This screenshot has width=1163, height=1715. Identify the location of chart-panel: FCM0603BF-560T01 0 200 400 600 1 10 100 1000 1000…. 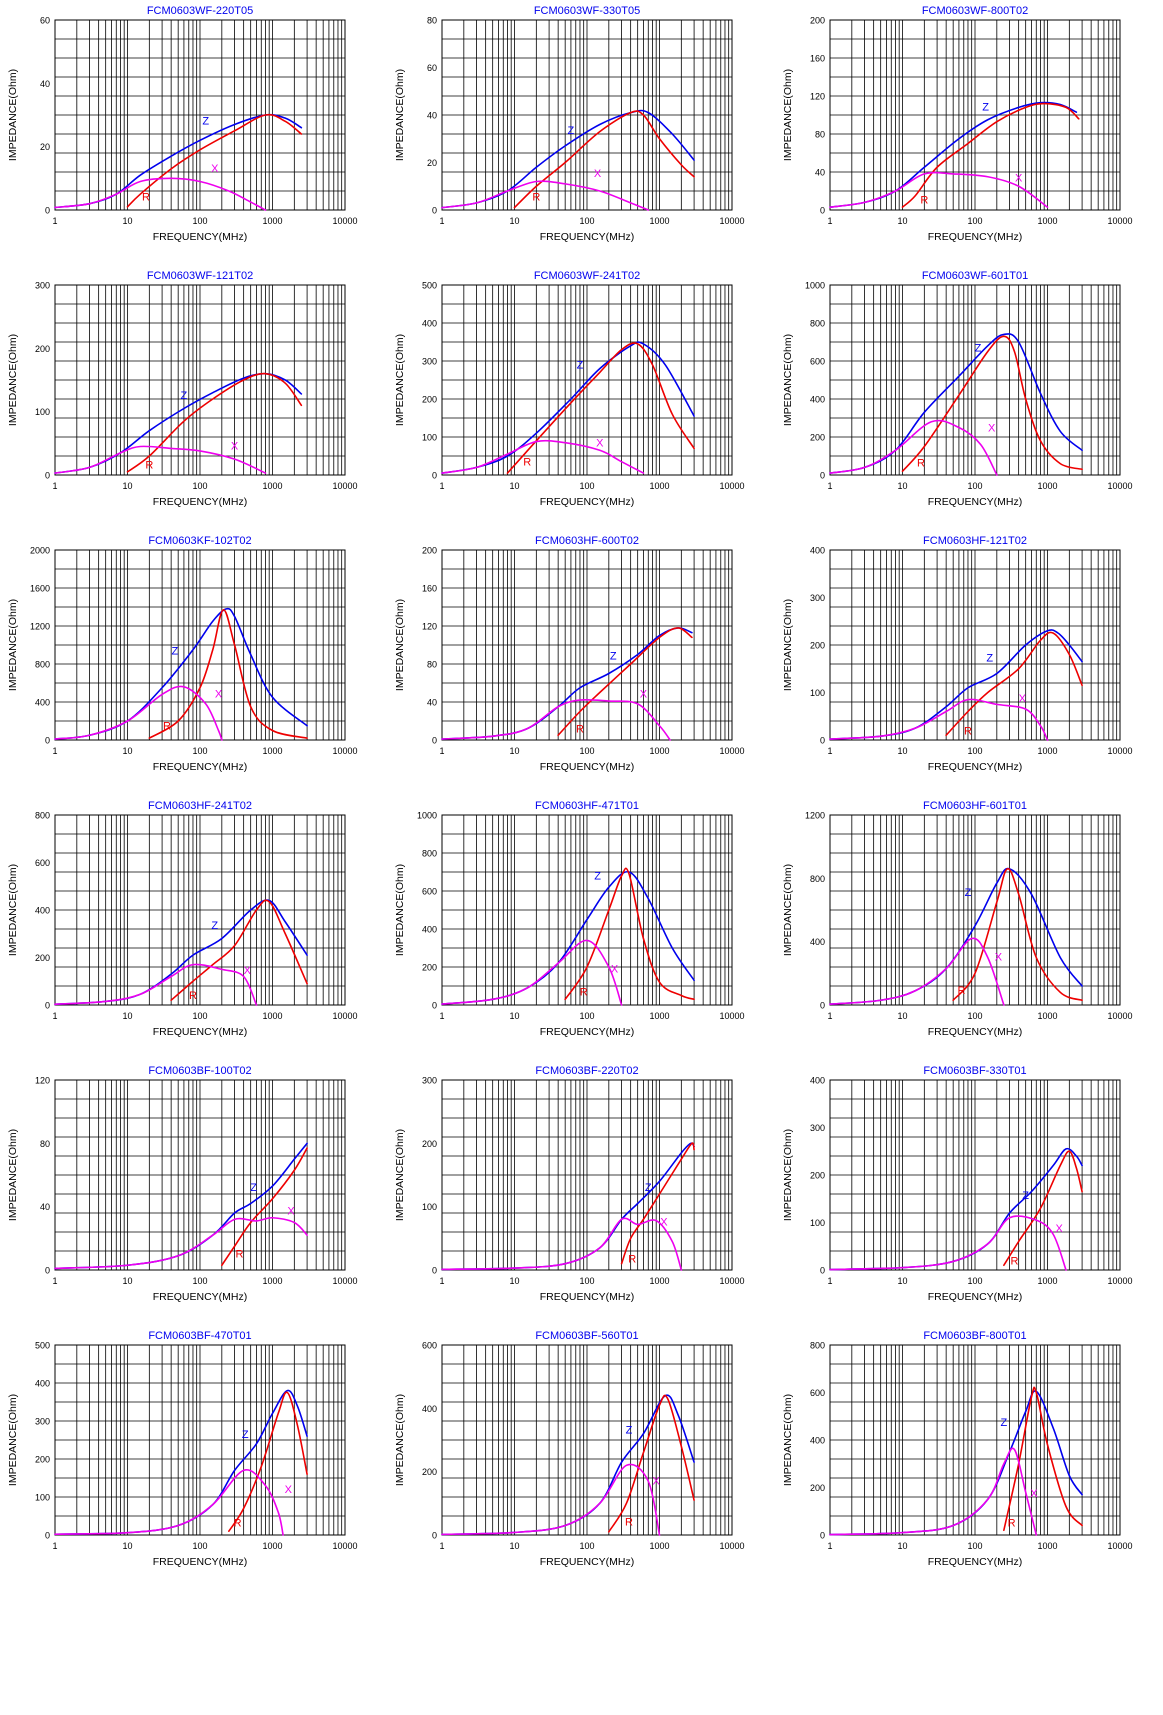
(581, 1468).